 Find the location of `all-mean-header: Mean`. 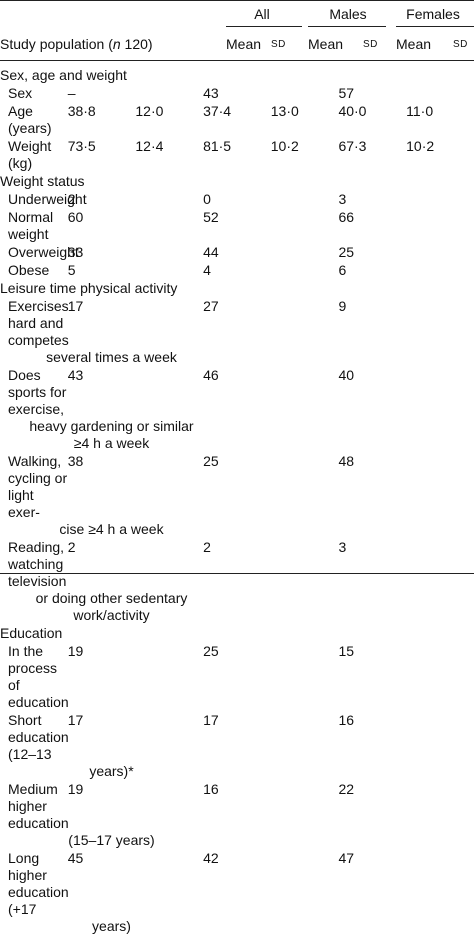

all-mean-header: Mean is located at coordinates (244, 44).